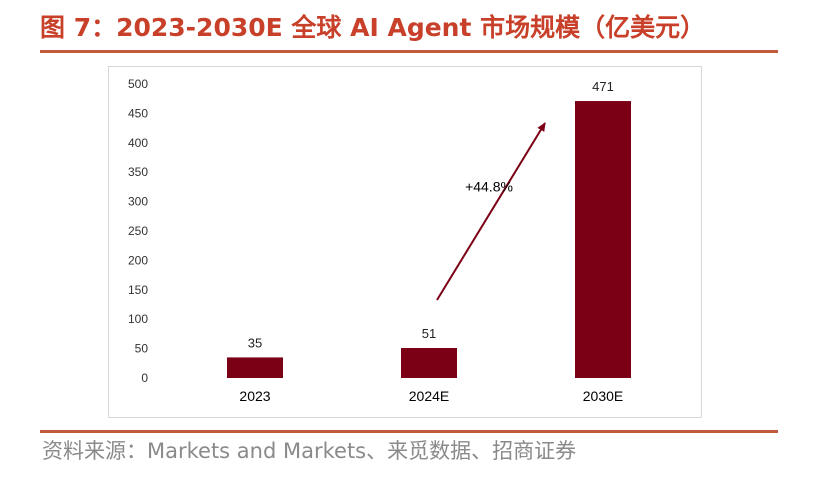 The image size is (820, 484). I want to click on growth-annotation: +44.8%, so click(491, 211).